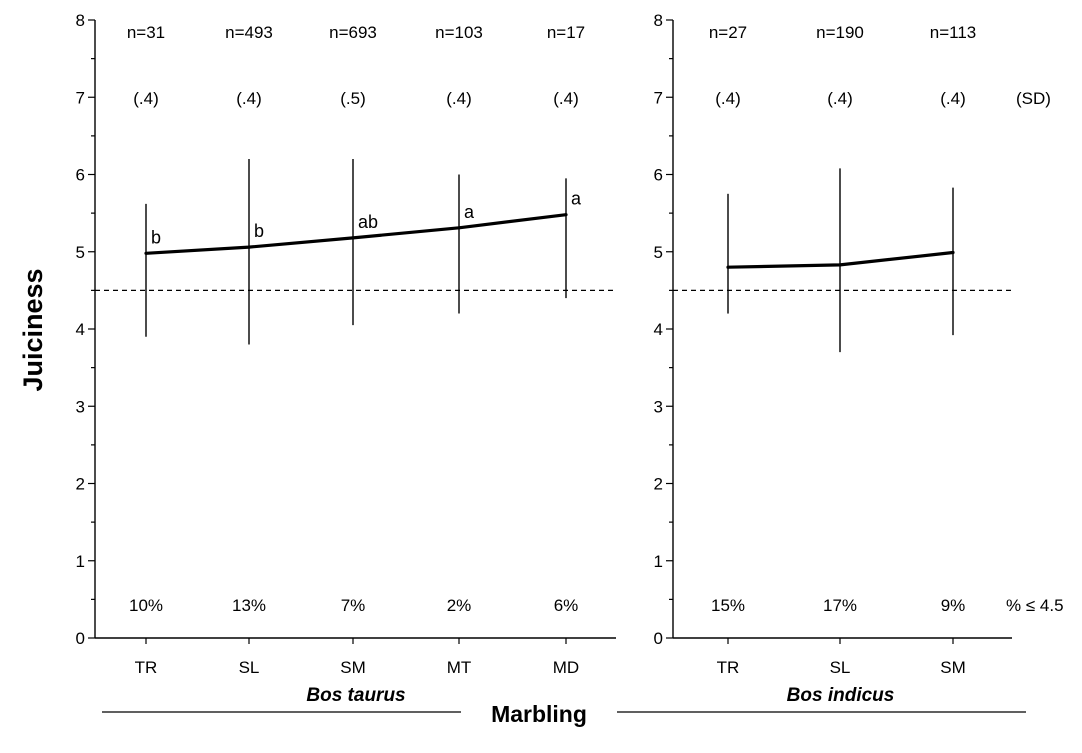 The height and width of the screenshot is (753, 1082). What do you see at coordinates (459, 32) in the screenshot?
I see `n-label: n=103` at bounding box center [459, 32].